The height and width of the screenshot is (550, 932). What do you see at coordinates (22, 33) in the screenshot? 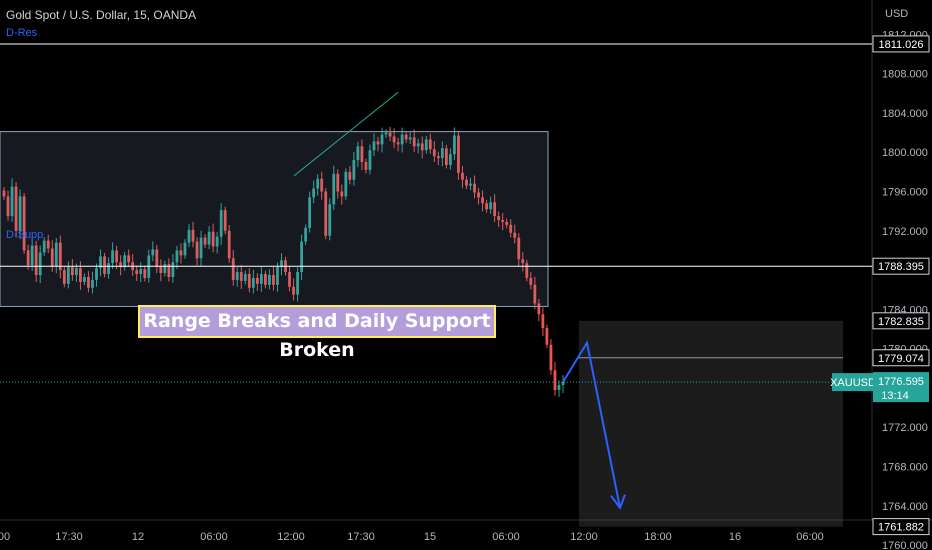
I see `indicator-res-label: D-Res` at bounding box center [22, 33].